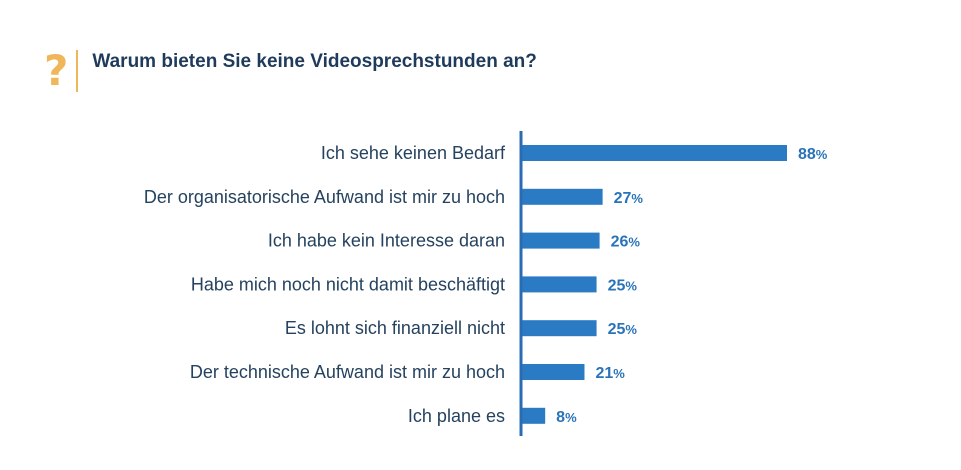 The width and height of the screenshot is (961, 470). I want to click on value-number: 8, so click(560, 417).